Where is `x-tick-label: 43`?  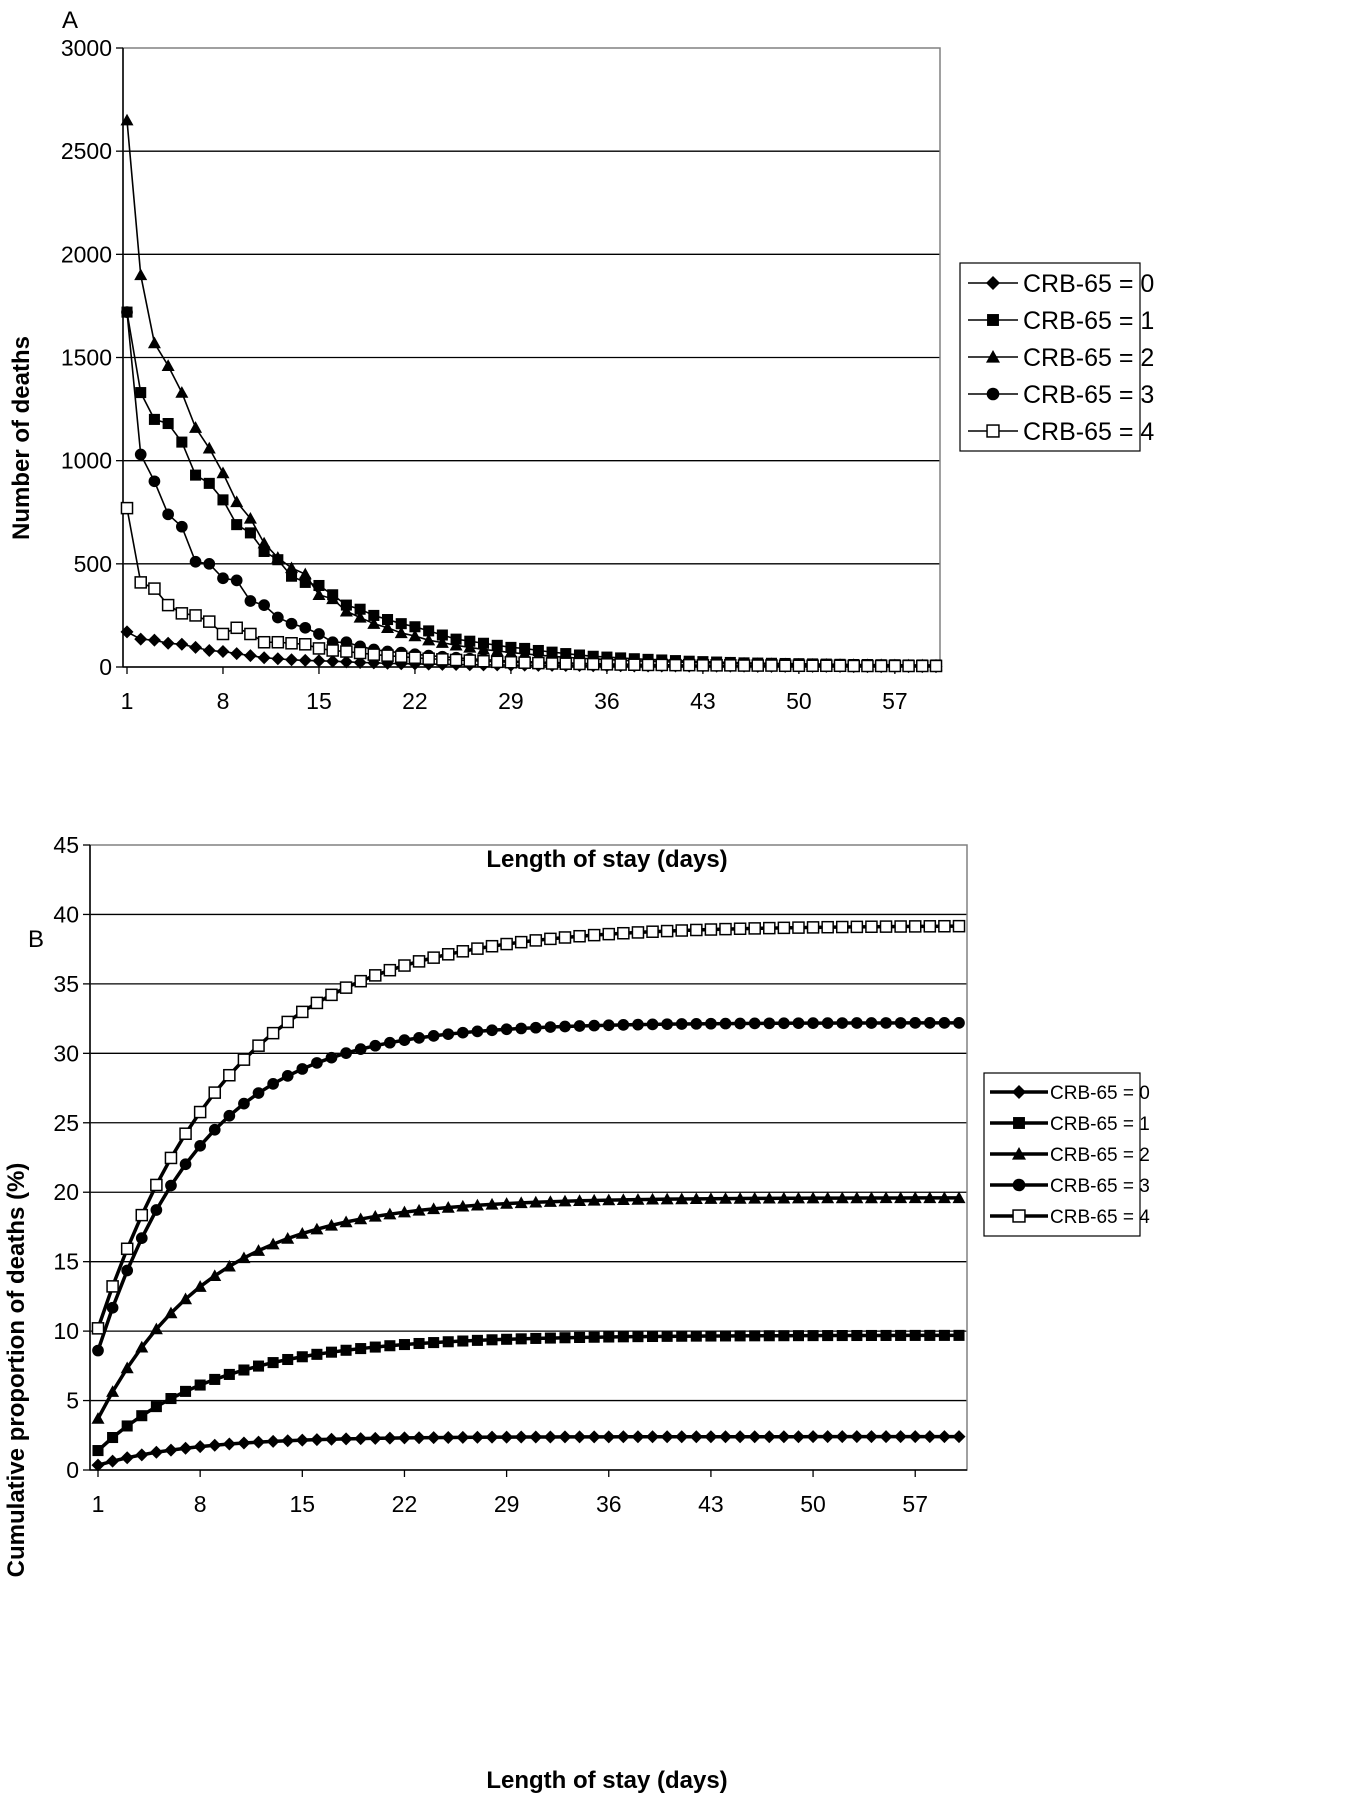
x-tick-label: 43 is located at coordinates (703, 701).